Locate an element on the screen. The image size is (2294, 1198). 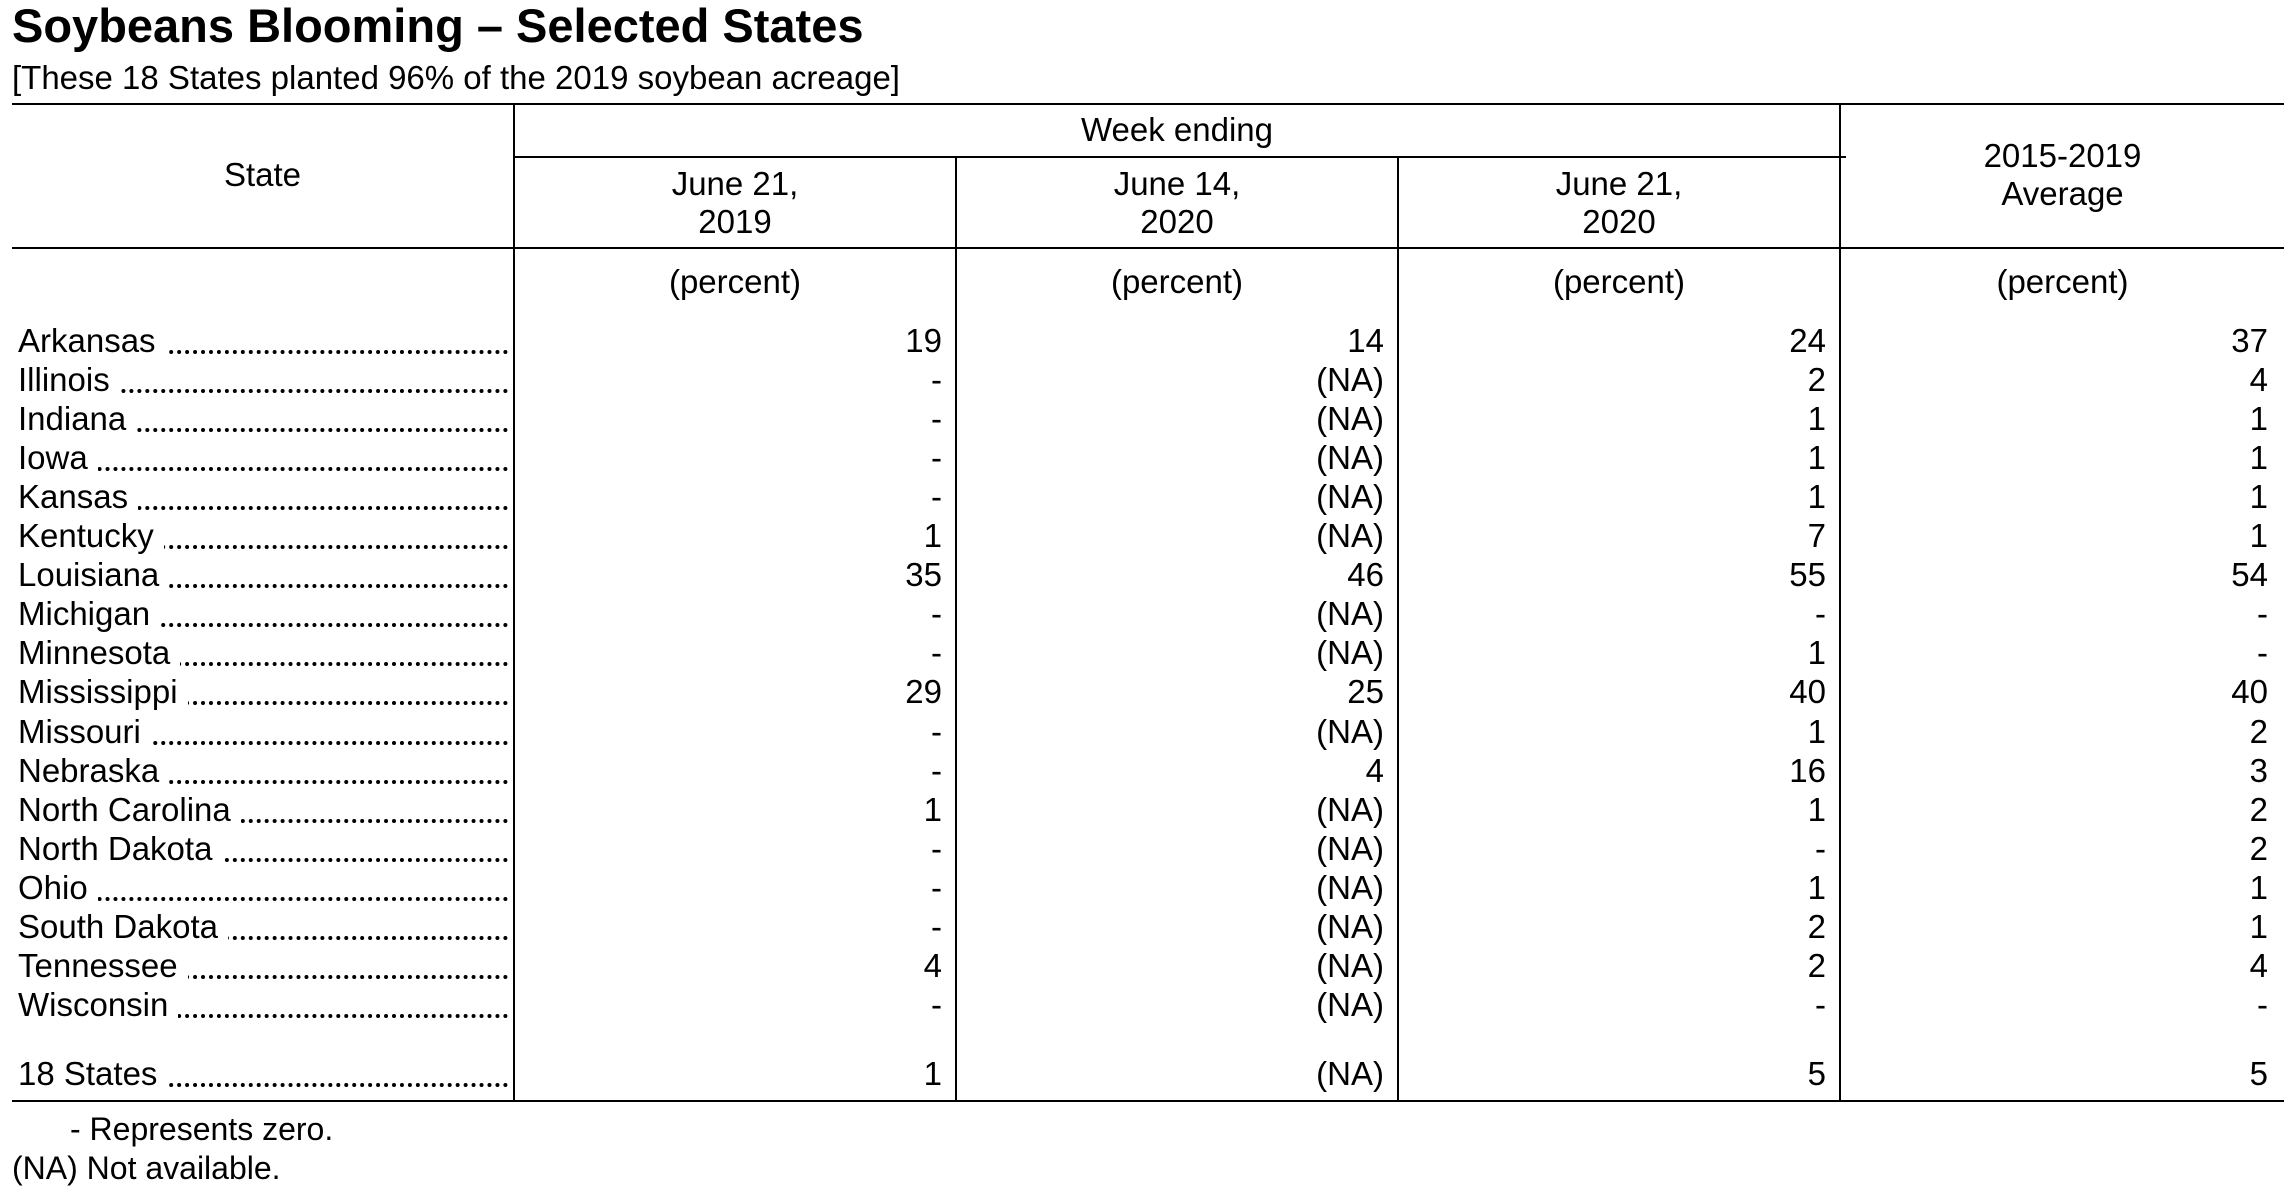
value-cell-col-2: 25 is located at coordinates (1365, 691).